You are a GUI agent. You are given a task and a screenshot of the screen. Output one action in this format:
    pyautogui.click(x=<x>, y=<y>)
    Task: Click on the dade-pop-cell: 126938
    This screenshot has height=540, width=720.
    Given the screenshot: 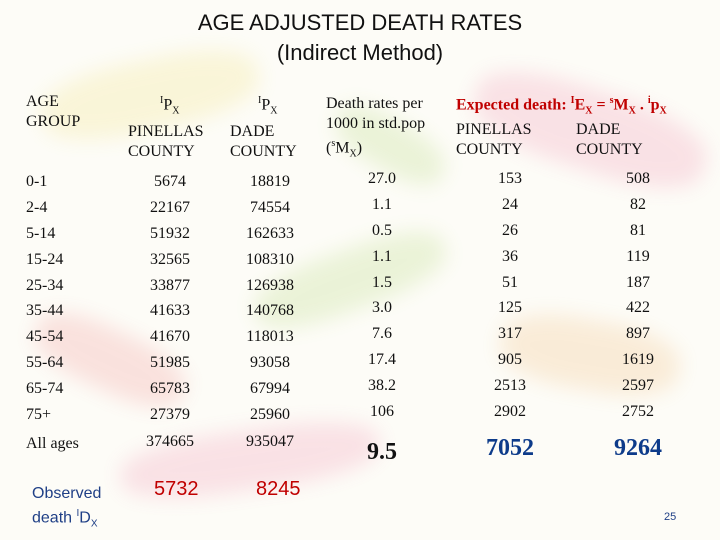 What is the action you would take?
    pyautogui.click(x=270, y=285)
    